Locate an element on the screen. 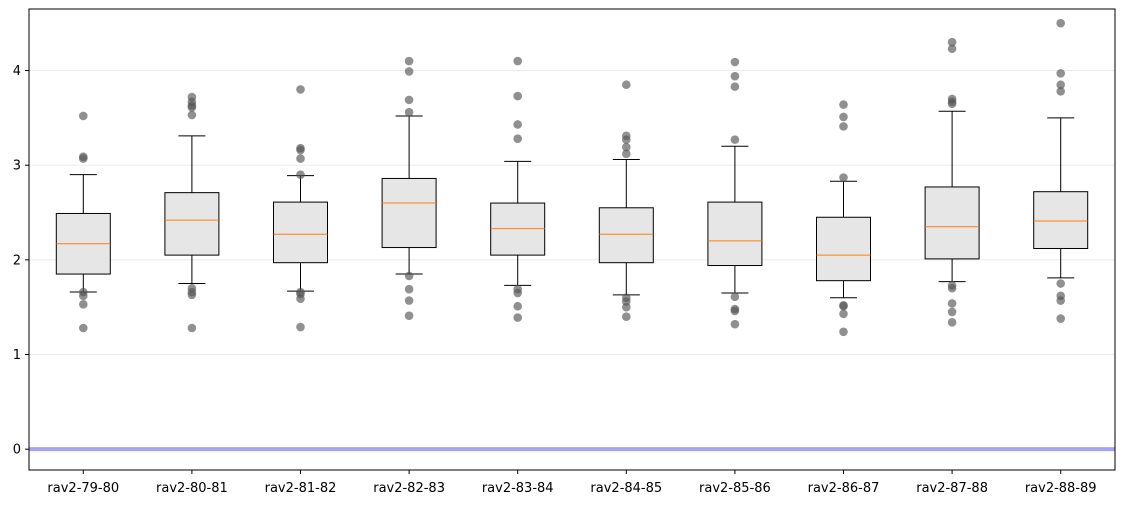 This screenshot has width=1123, height=505. y-tick-label: 0 is located at coordinates (17, 450).